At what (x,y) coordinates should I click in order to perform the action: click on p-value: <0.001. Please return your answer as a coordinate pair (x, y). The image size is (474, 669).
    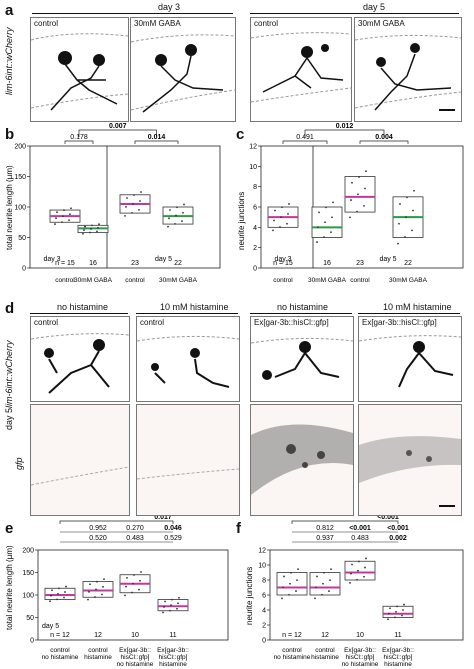
    Looking at the image, I should click on (360, 528).